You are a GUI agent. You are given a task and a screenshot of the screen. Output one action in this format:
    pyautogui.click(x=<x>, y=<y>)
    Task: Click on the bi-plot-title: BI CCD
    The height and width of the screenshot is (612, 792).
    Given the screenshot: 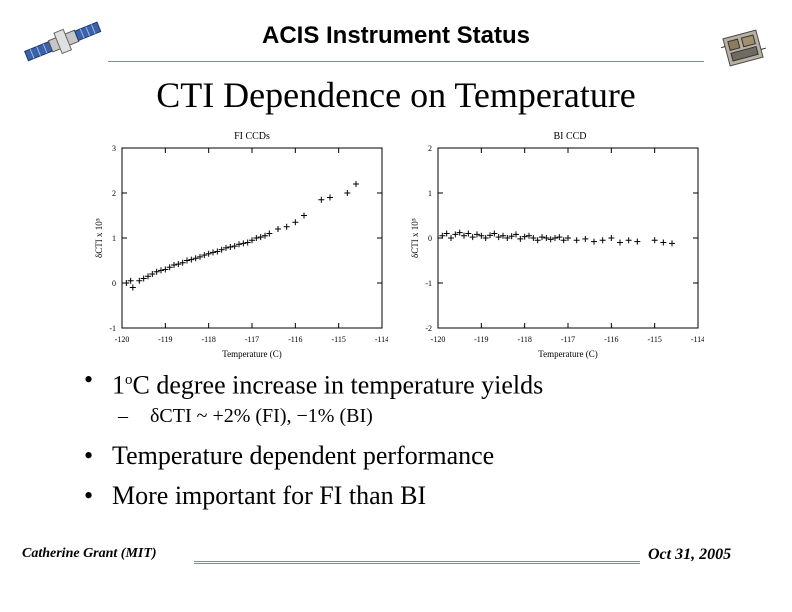 What is the action you would take?
    pyautogui.click(x=570, y=136)
    